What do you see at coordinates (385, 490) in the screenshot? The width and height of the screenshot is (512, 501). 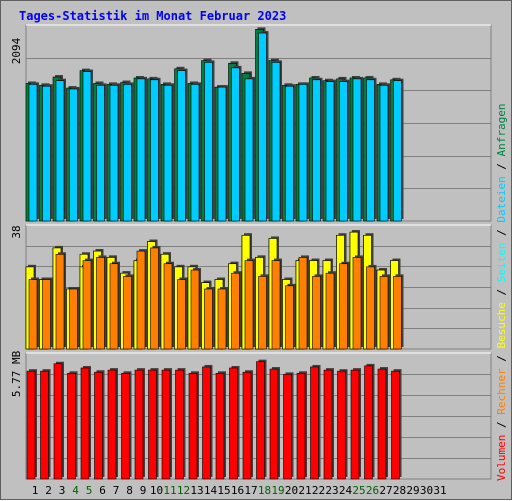 I see `day-label-27: 27` at bounding box center [385, 490].